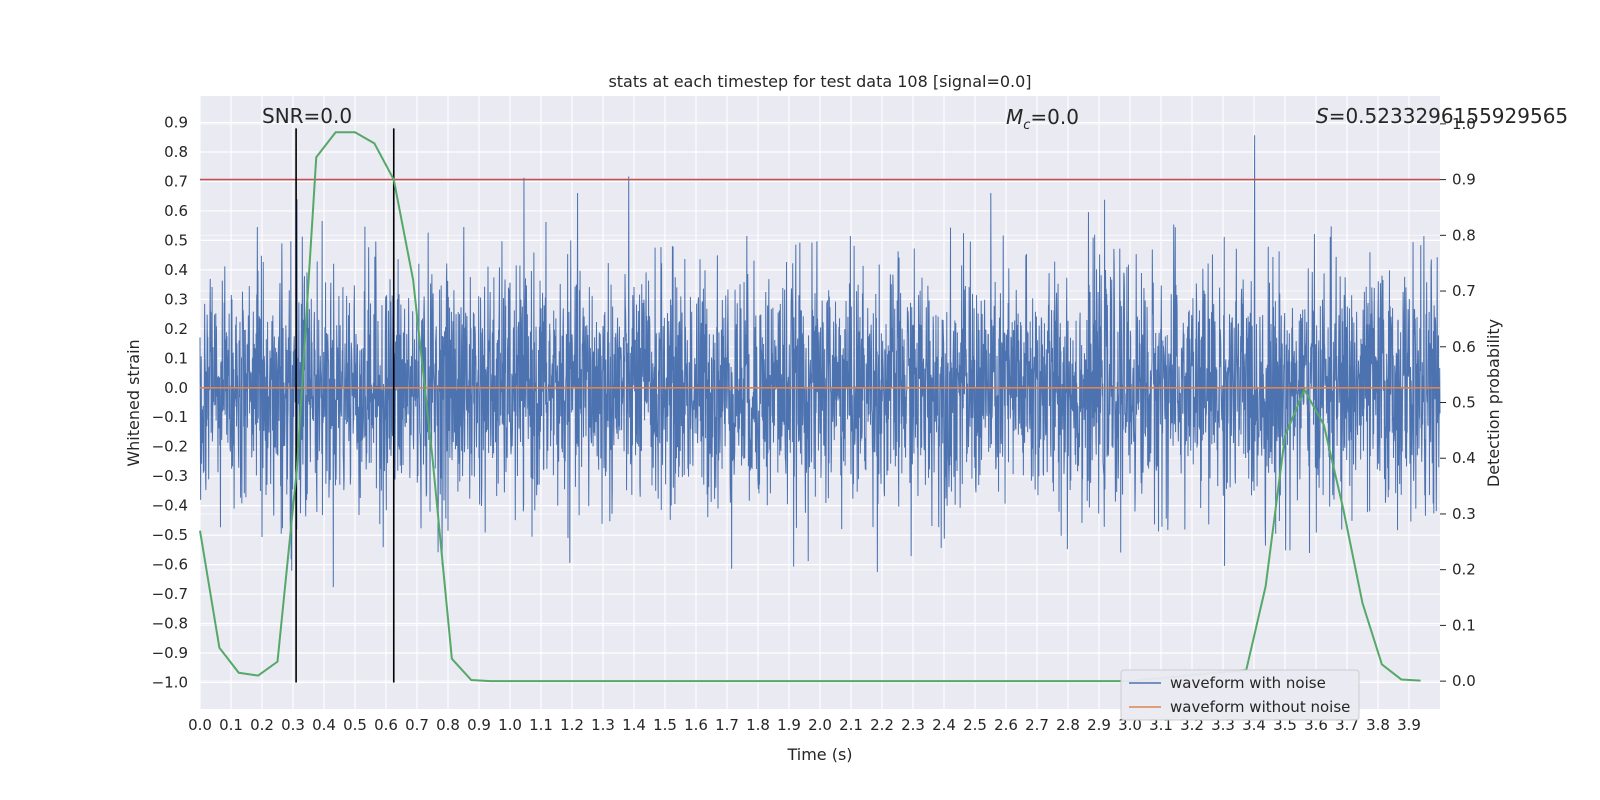 The height and width of the screenshot is (800, 1600). I want to click on x-tick-label: 1.9, so click(789, 725).